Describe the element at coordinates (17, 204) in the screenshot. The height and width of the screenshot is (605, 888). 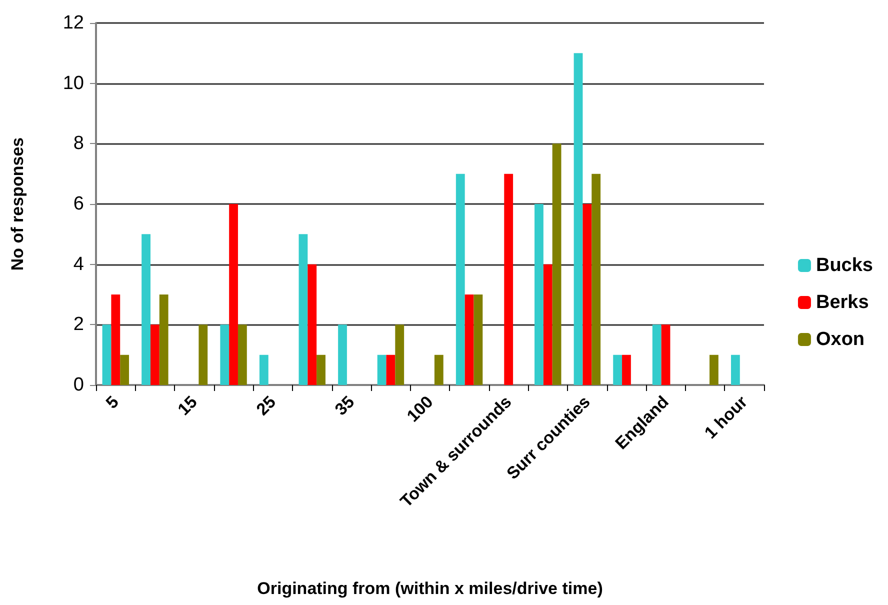
I see `y-axis-title: No of responses` at that location.